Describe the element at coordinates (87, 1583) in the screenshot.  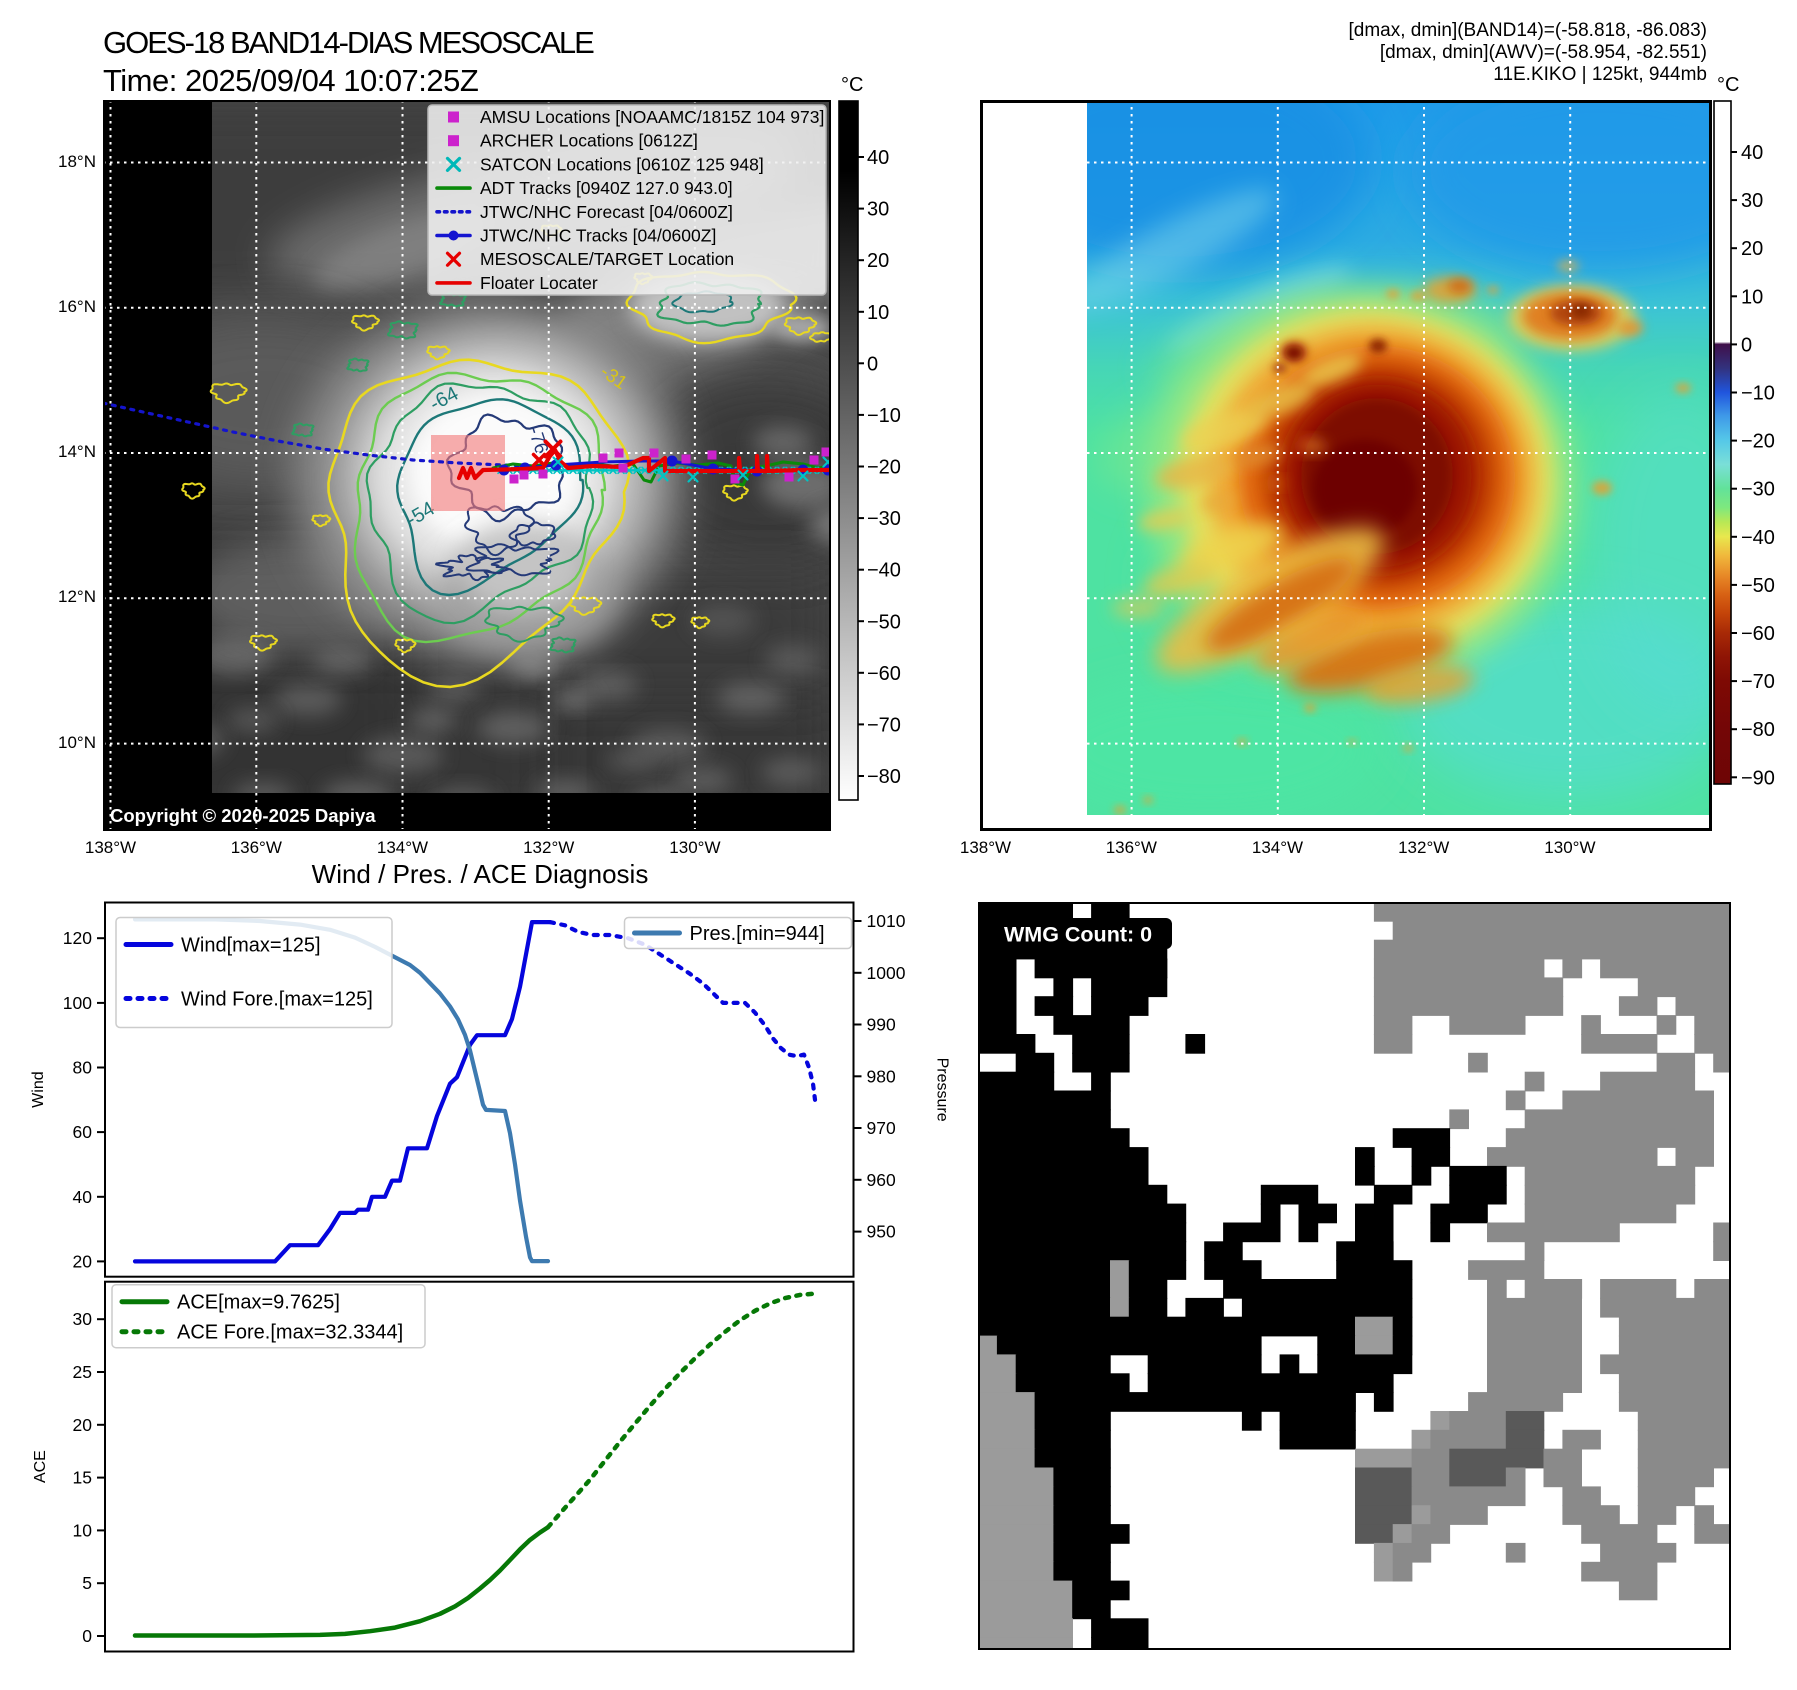
I see `svg-text: 5` at that location.